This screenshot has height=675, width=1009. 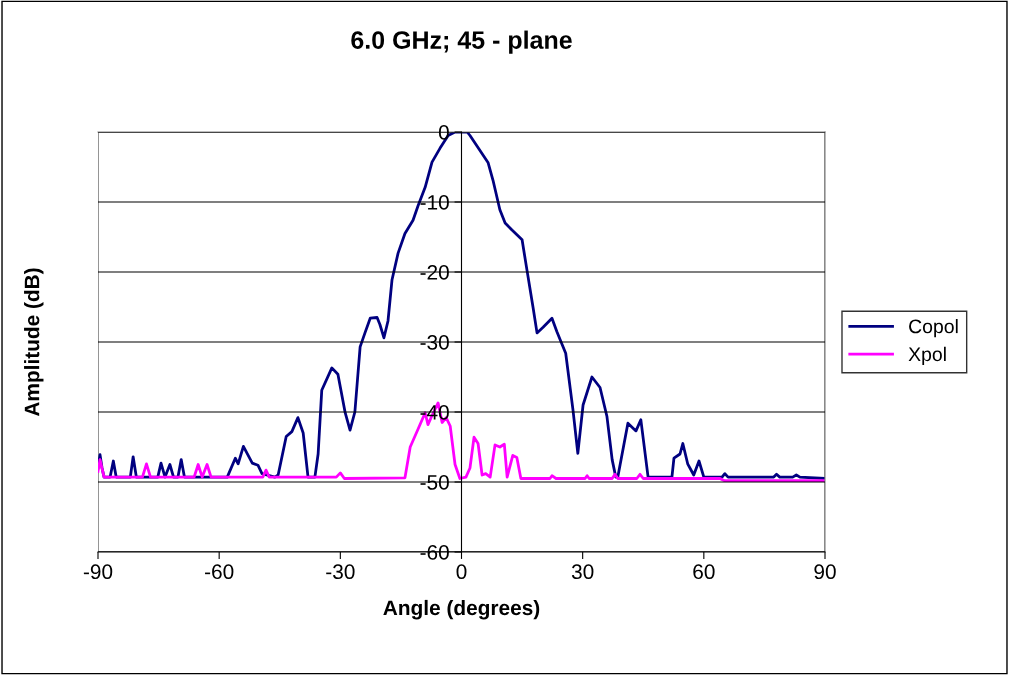 What do you see at coordinates (582, 572) in the screenshot?
I see `x-tick-label: 30` at bounding box center [582, 572].